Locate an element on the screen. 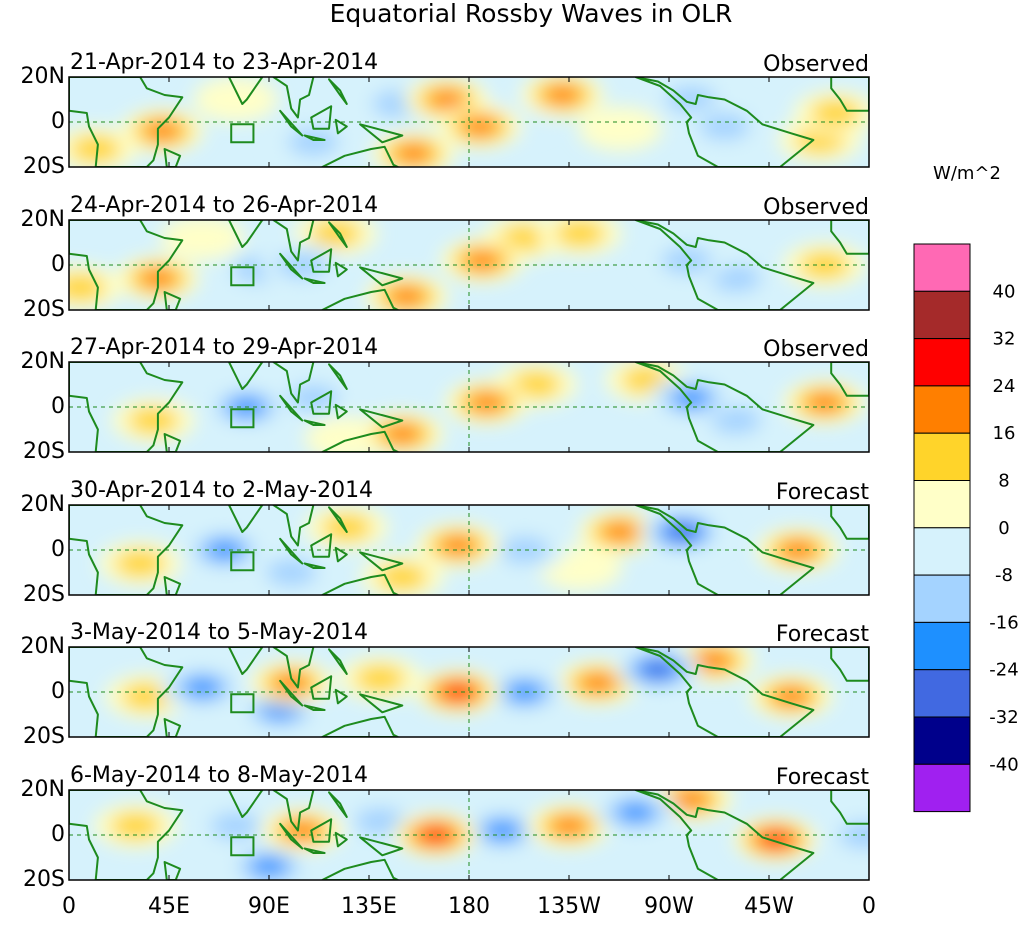  colorbar-label: -24 is located at coordinates (1003, 670).